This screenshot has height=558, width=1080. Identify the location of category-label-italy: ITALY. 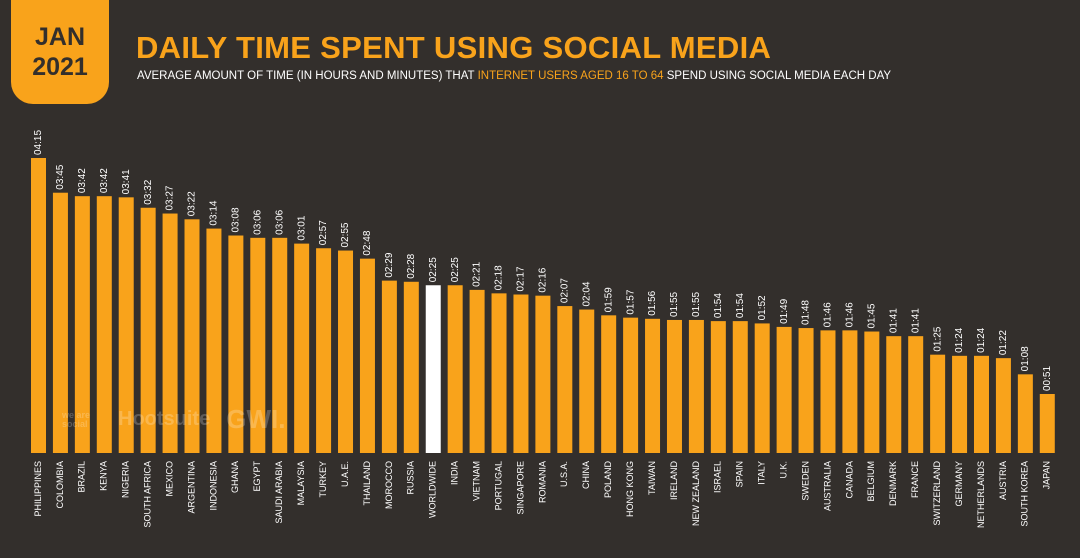
(762, 473).